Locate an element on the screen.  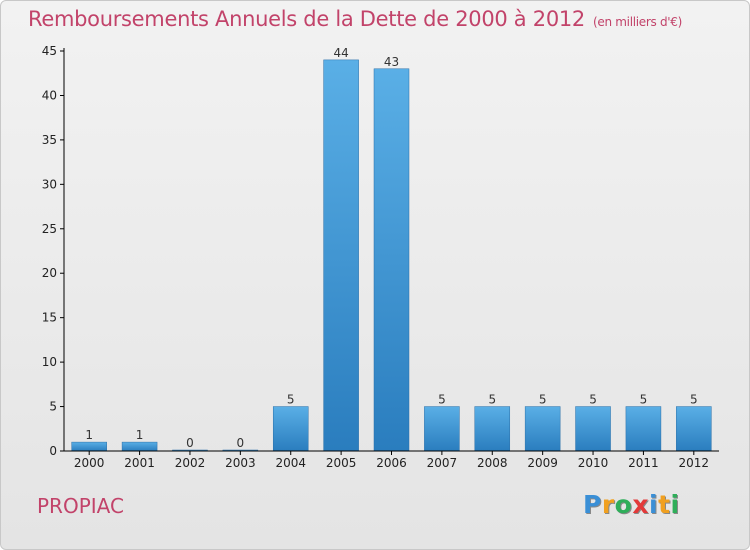
logo-letter-2: o is located at coordinates (623, 504).